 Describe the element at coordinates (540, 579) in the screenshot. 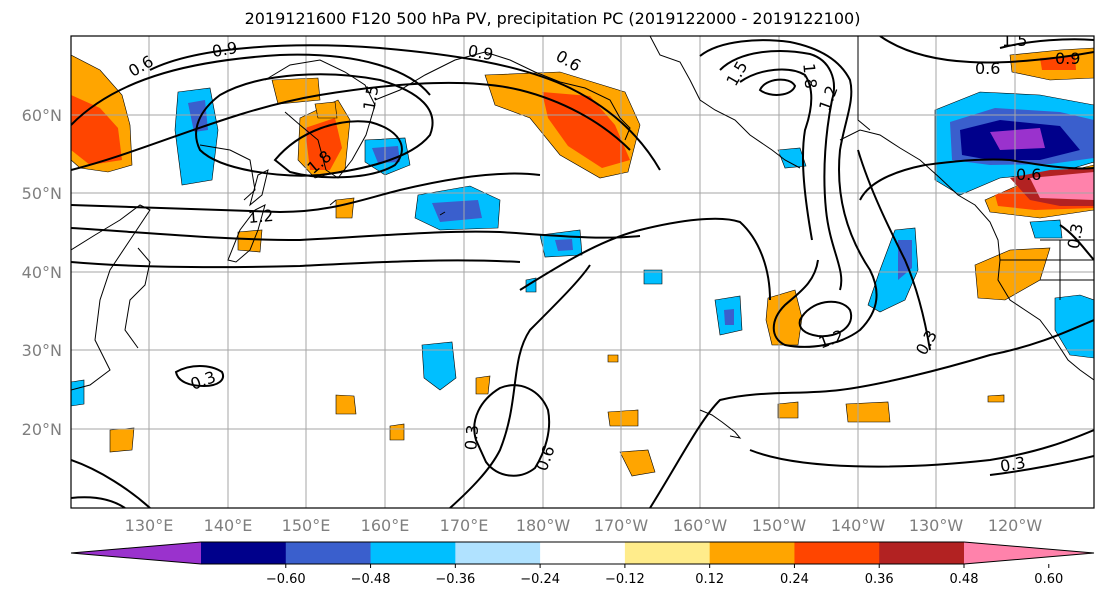

I see `colorbar-tick-label: −0.24` at that location.